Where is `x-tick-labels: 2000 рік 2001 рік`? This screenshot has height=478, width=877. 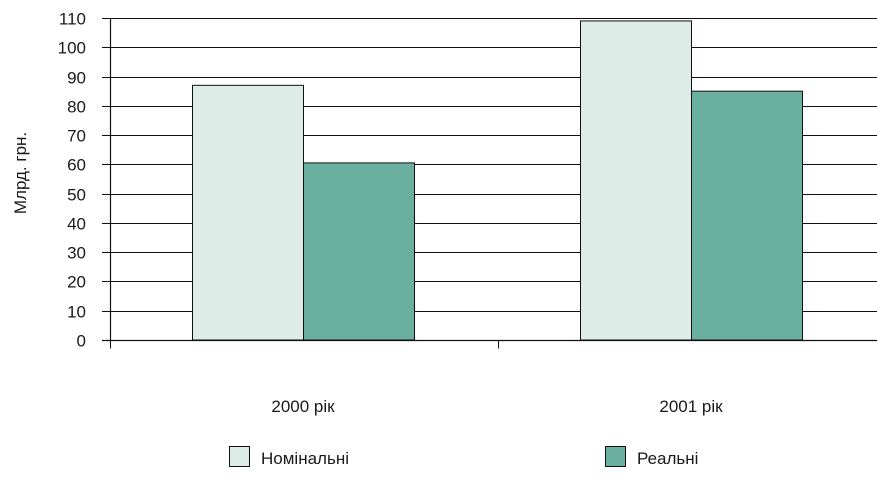
x-tick-labels: 2000 рік 2001 рік is located at coordinates (497, 406).